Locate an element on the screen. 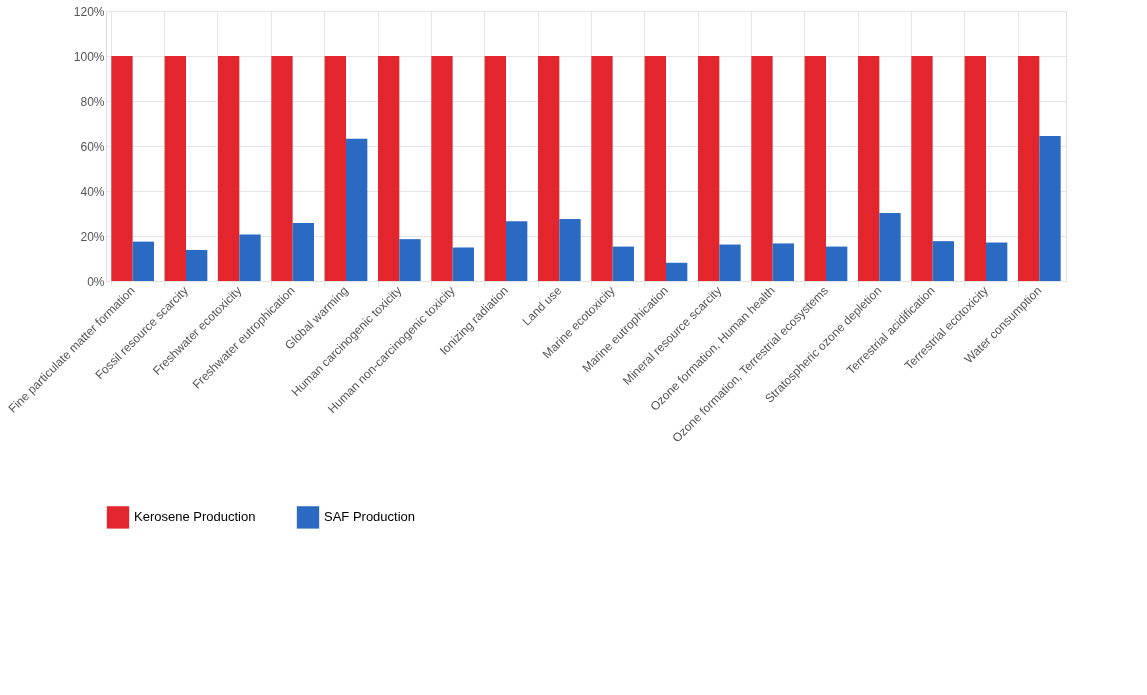 The width and height of the screenshot is (1147, 695). y-tick-label: 0% is located at coordinates (96, 281).